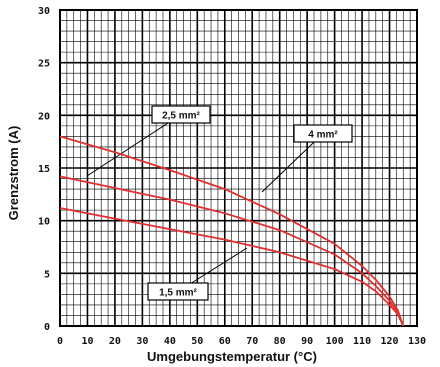 The height and width of the screenshot is (367, 440). I want to click on x-tick-label: 80, so click(280, 341).